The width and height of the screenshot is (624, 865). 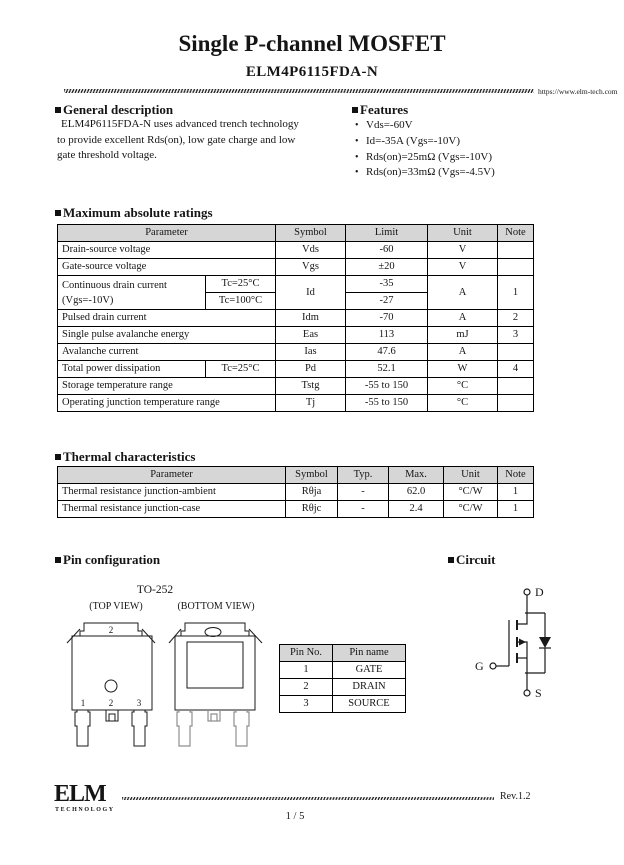 I want to click on feature-item: Id=-35A (Vgs=-10V), so click(x=425, y=142).